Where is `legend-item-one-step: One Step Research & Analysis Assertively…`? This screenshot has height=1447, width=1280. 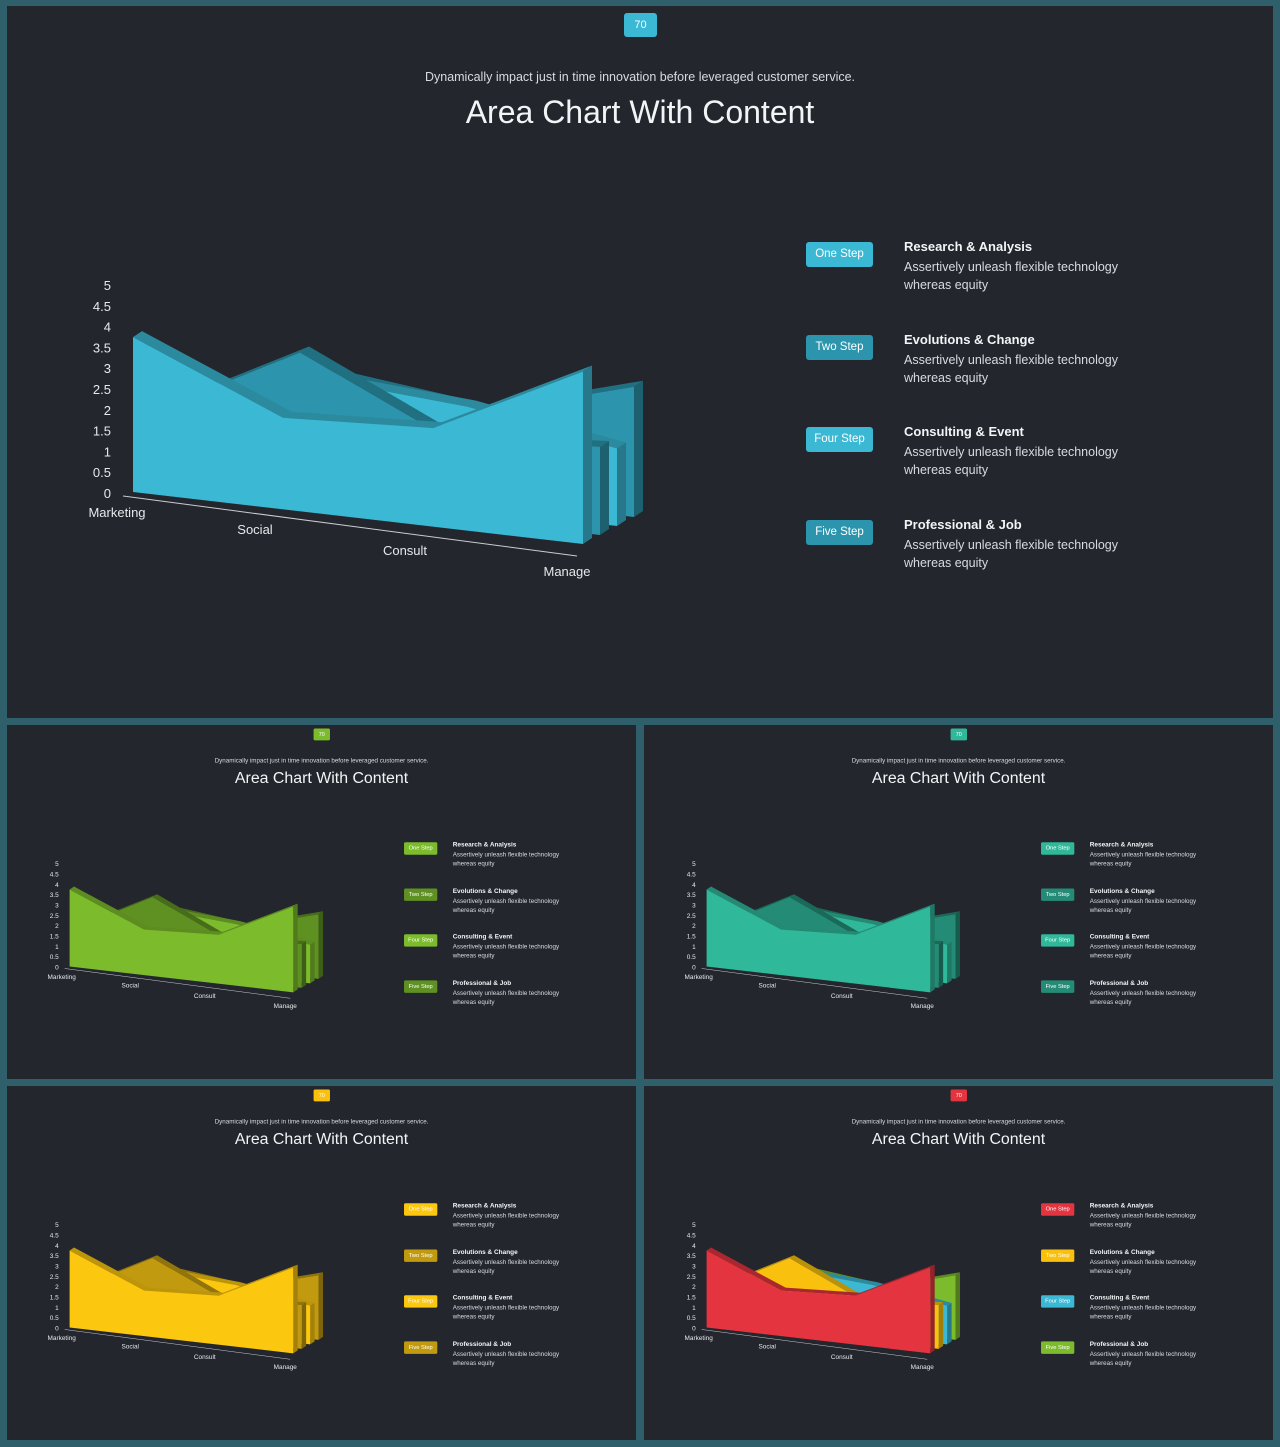 legend-item-one-step: One Step Research & Analysis Assertively… is located at coordinates (986, 270).